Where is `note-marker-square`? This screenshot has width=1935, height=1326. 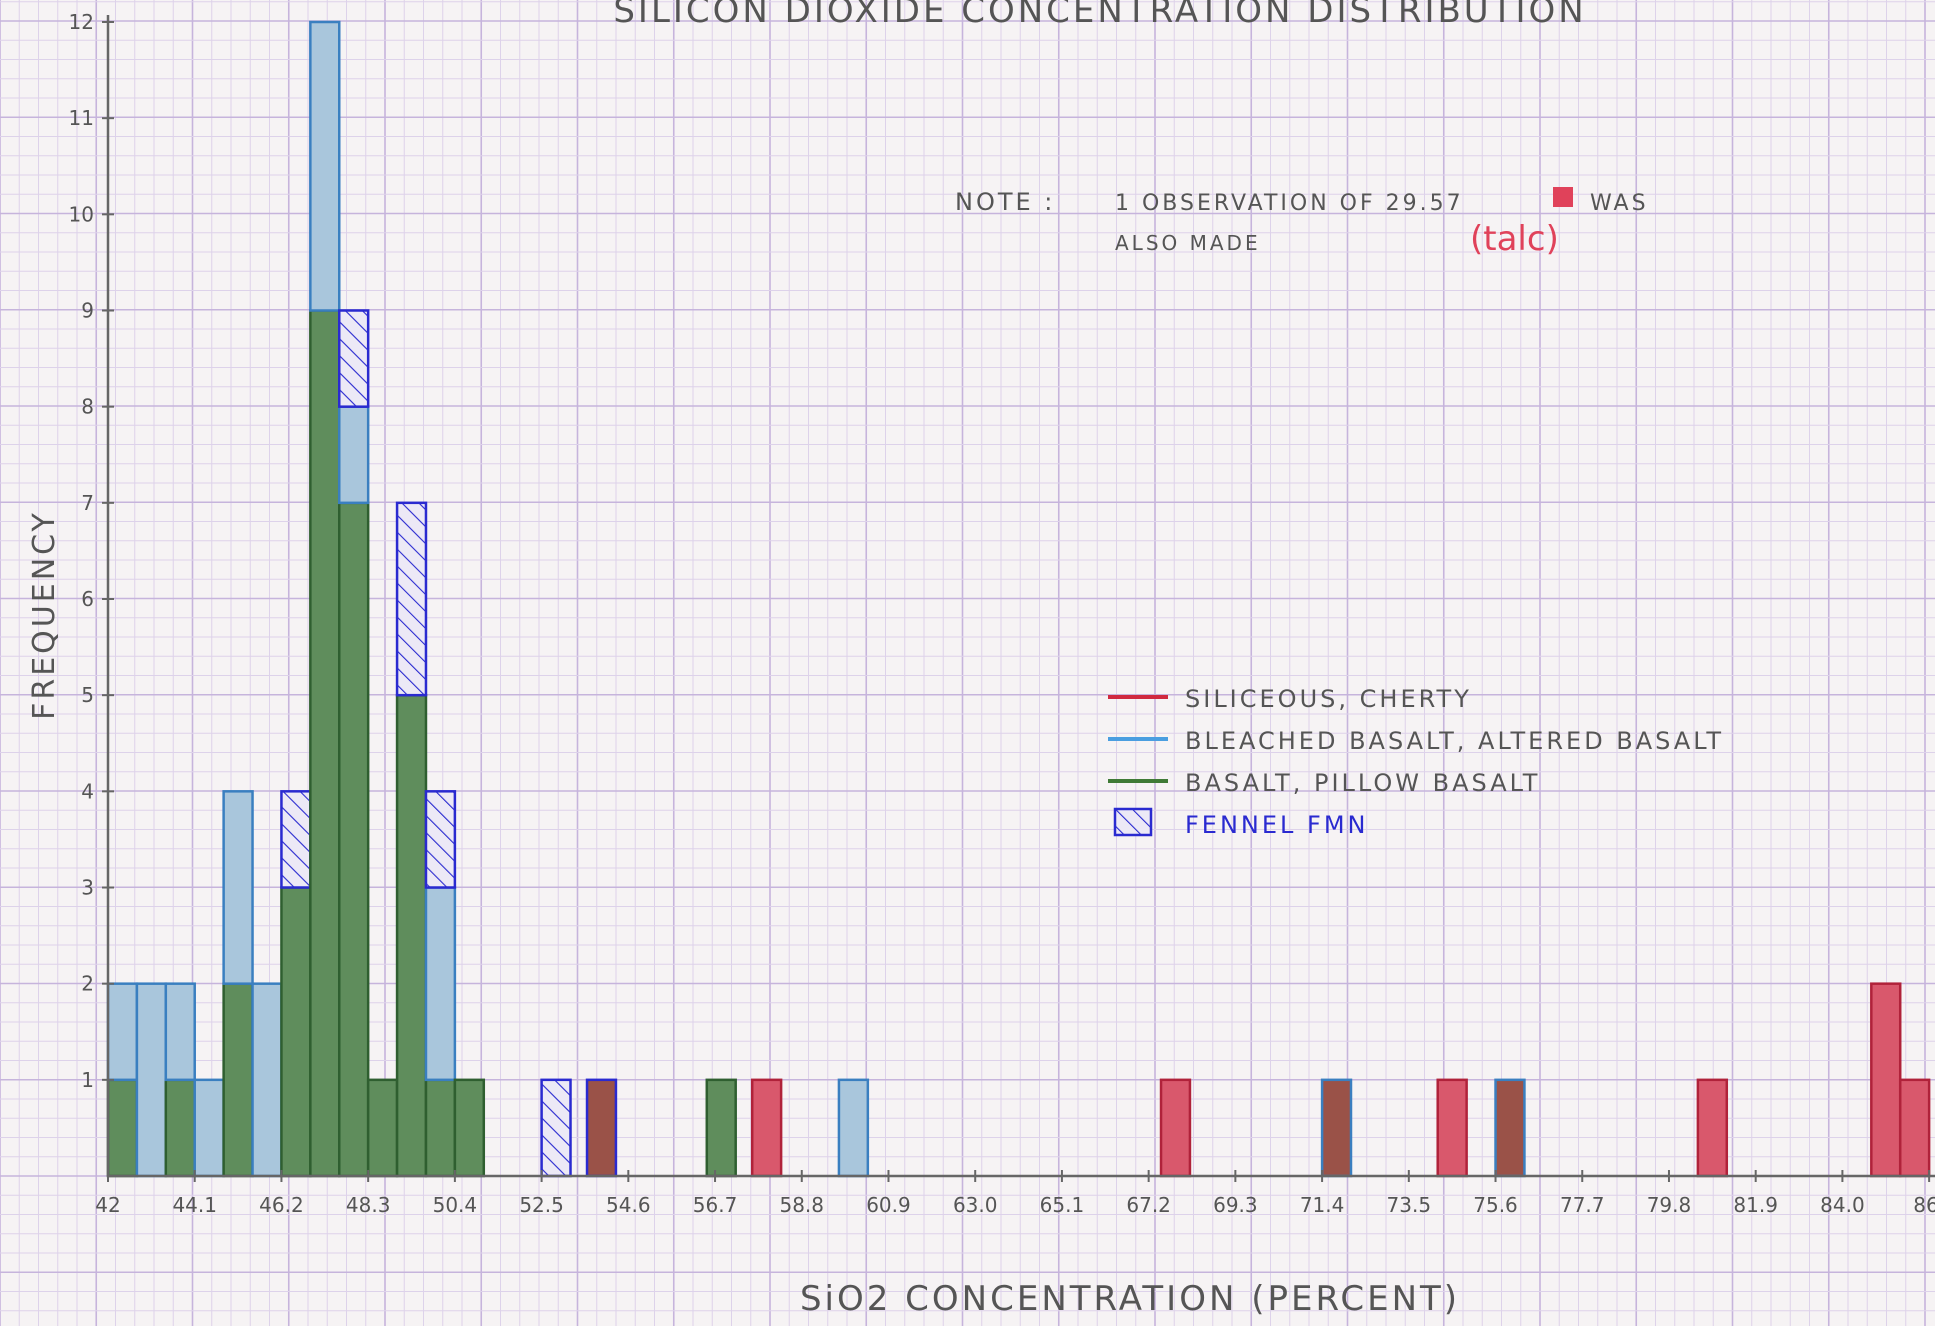 note-marker-square is located at coordinates (1563, 197).